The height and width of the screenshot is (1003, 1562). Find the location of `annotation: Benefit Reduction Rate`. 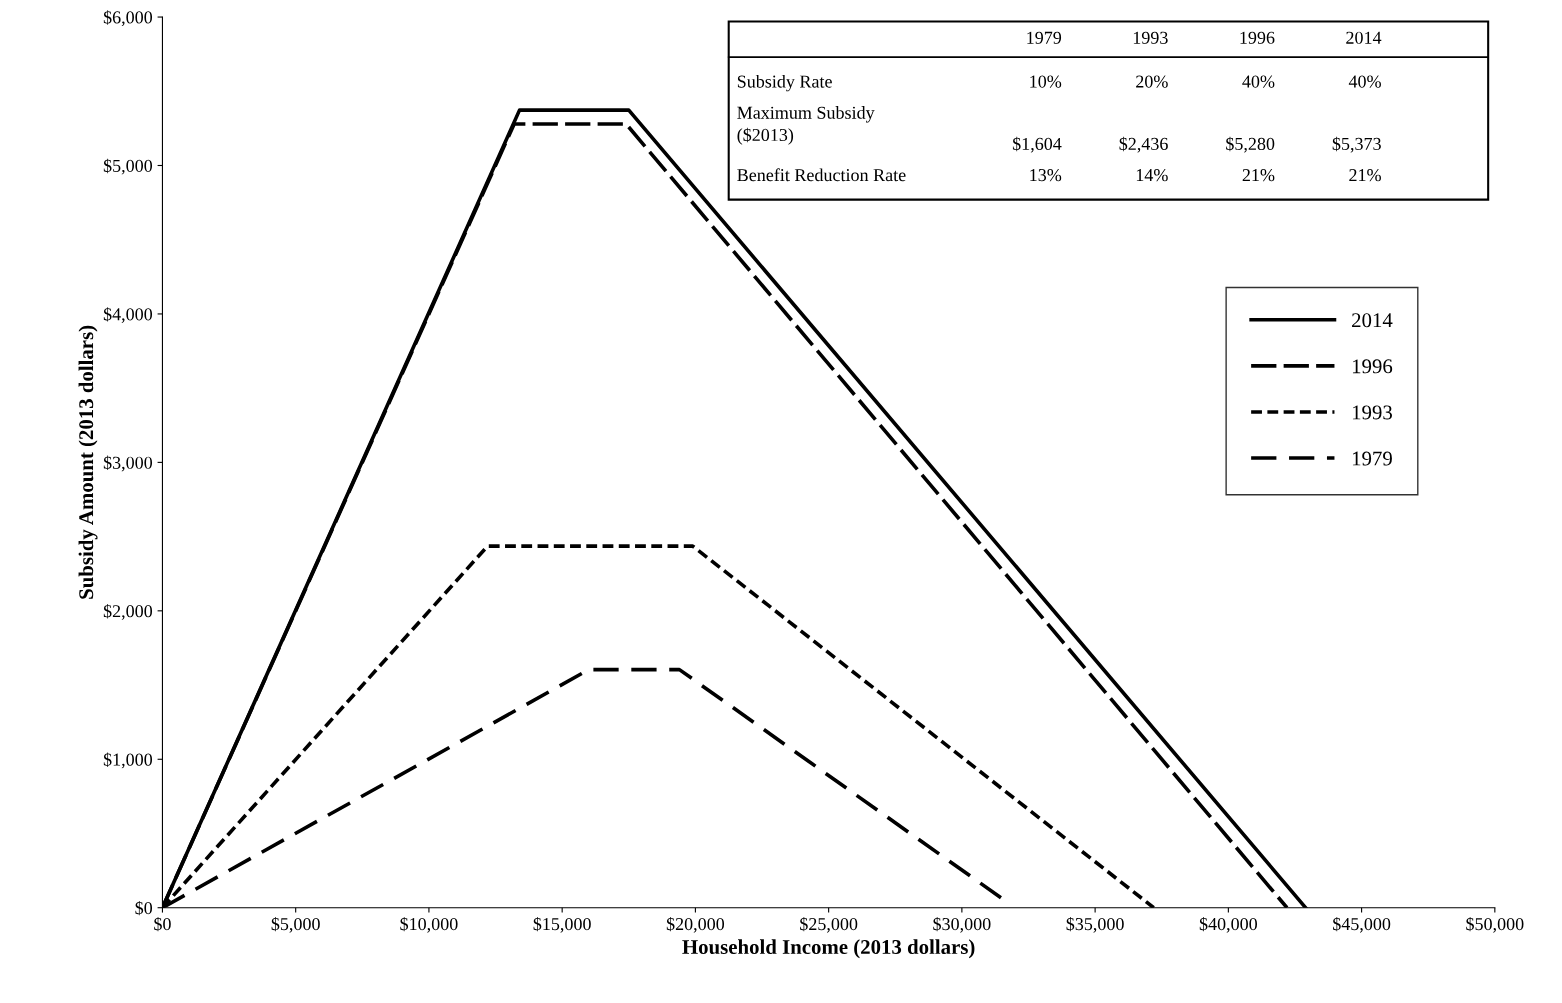

annotation: Benefit Reduction Rate is located at coordinates (821, 175).